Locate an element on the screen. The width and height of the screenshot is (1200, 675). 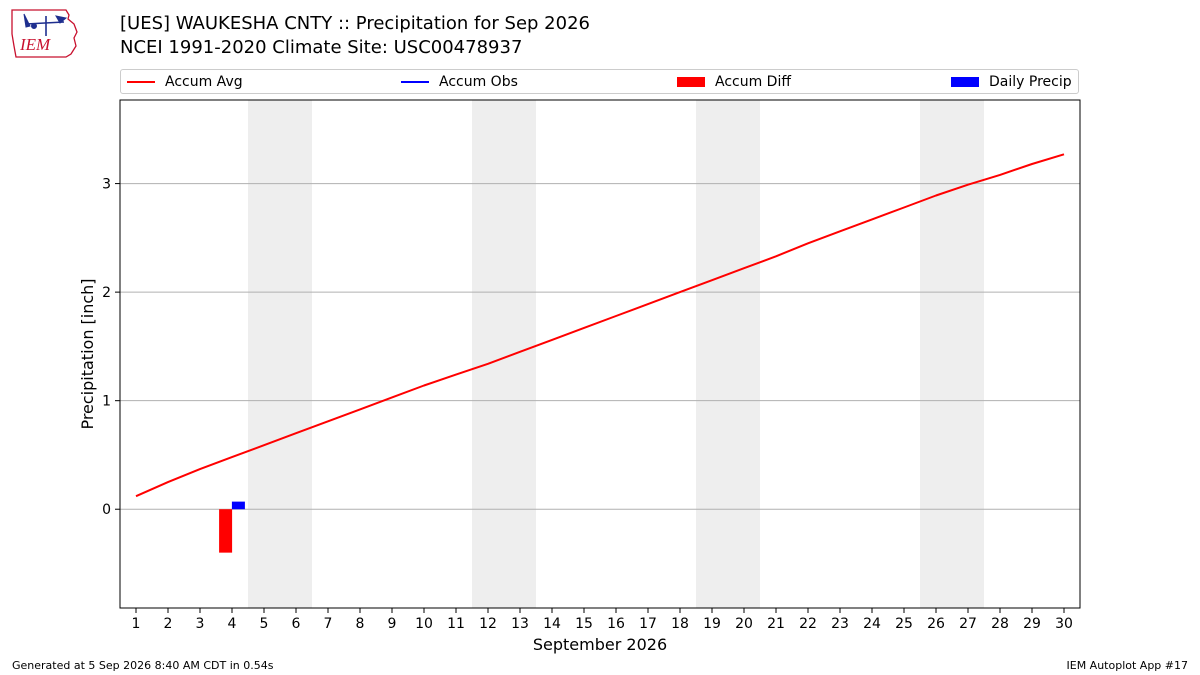
y-tick-label: 0 is located at coordinates (106, 510).